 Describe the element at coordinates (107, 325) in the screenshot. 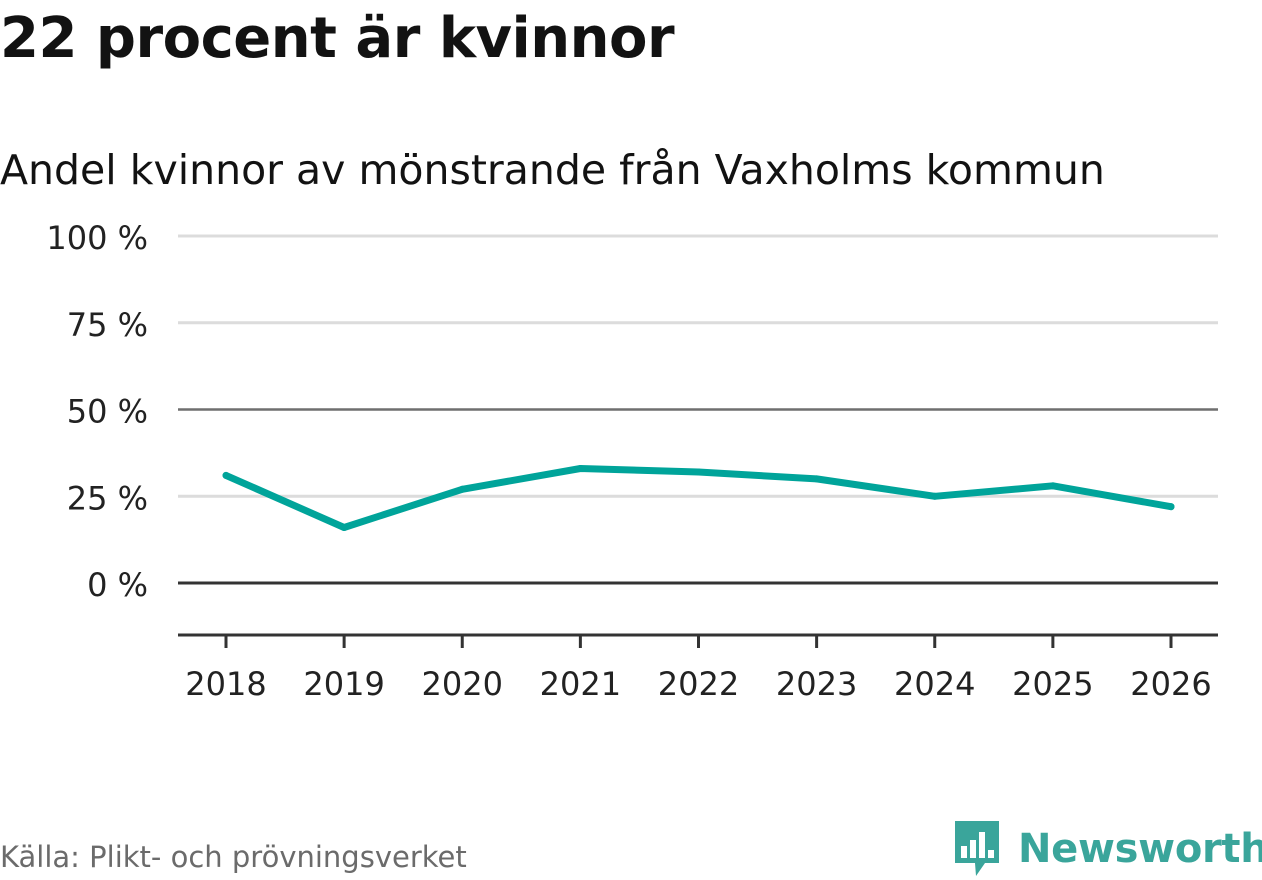

I see `y-tick-label: 75 %` at that location.